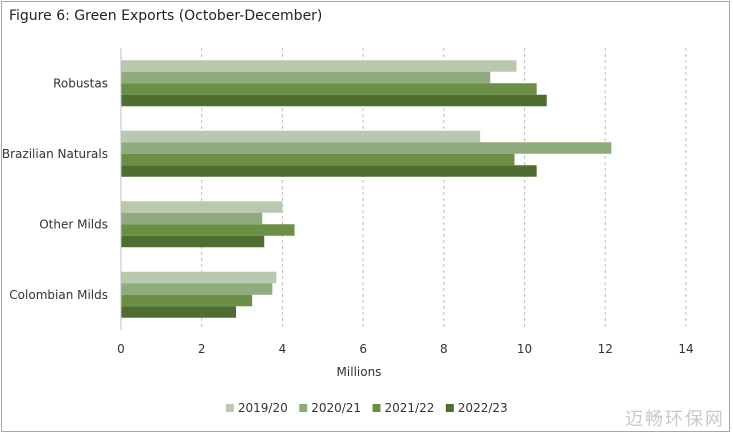 Image resolution: width=733 pixels, height=435 pixels. I want to click on legend-label: 2019/20, so click(263, 408).